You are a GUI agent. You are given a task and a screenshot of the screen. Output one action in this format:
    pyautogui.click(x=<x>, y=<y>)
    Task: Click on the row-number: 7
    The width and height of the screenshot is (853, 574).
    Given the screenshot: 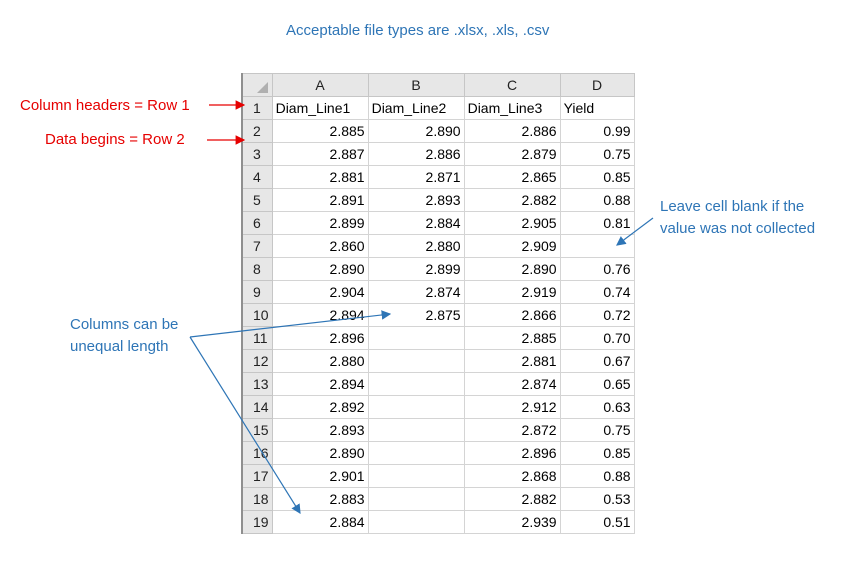 What is the action you would take?
    pyautogui.click(x=257, y=246)
    